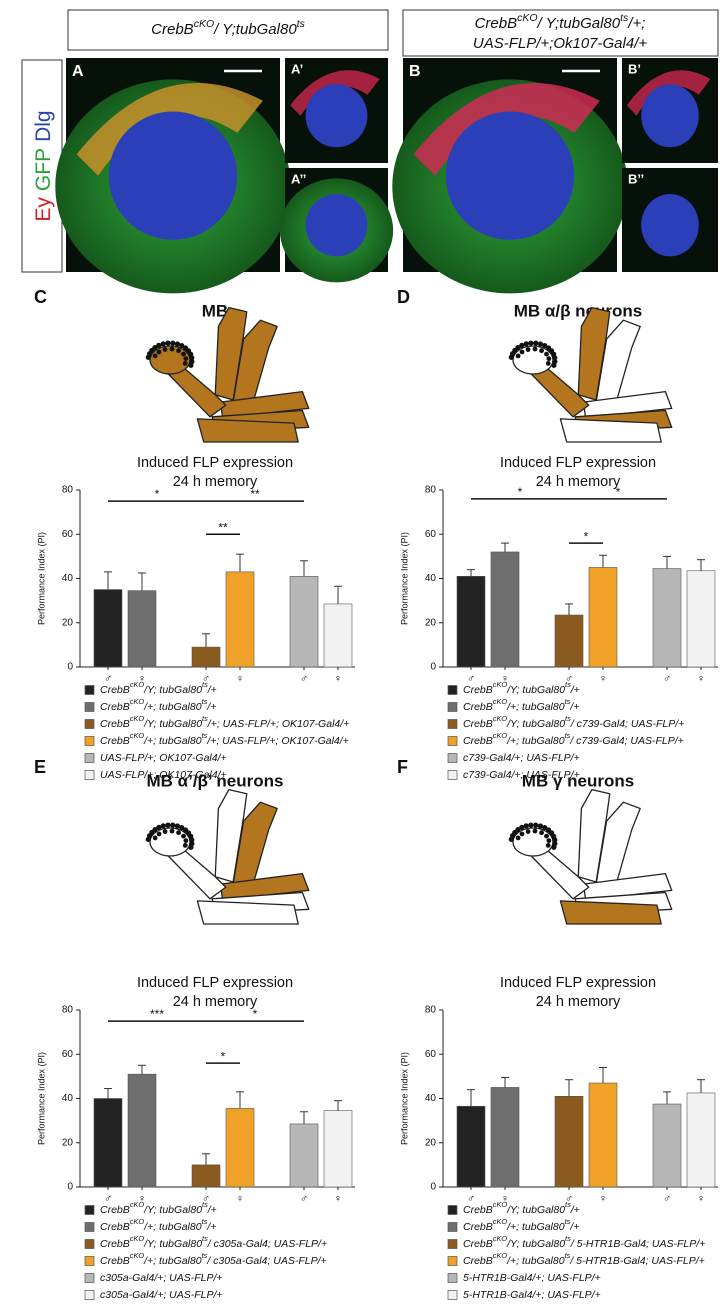 This screenshot has width=728, height=1312. What do you see at coordinates (70, 1187) in the screenshot?
I see `y-tick-label: 0` at bounding box center [70, 1187].